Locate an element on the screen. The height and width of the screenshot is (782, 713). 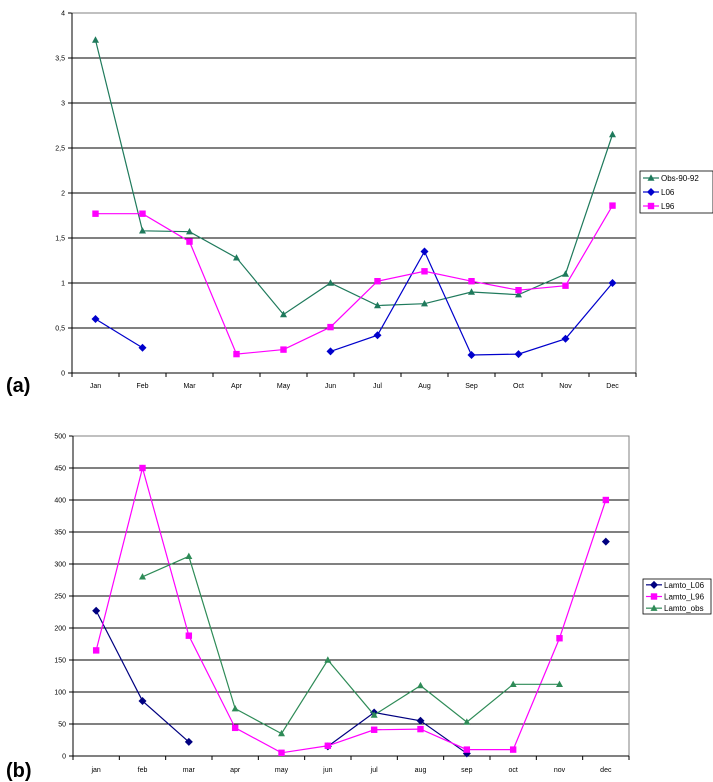
panel-label: (a) is located at coordinates (18, 386).